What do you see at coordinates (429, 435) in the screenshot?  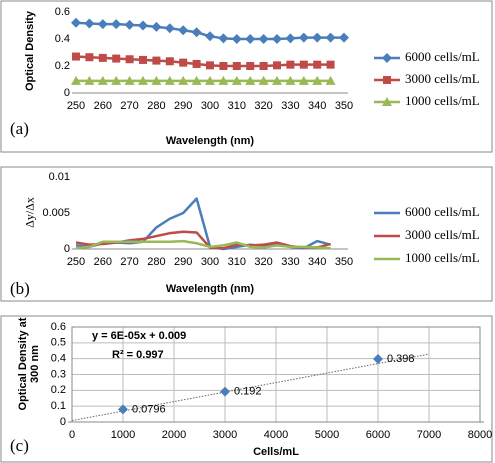 I see `x-tick-label: 7000` at bounding box center [429, 435].